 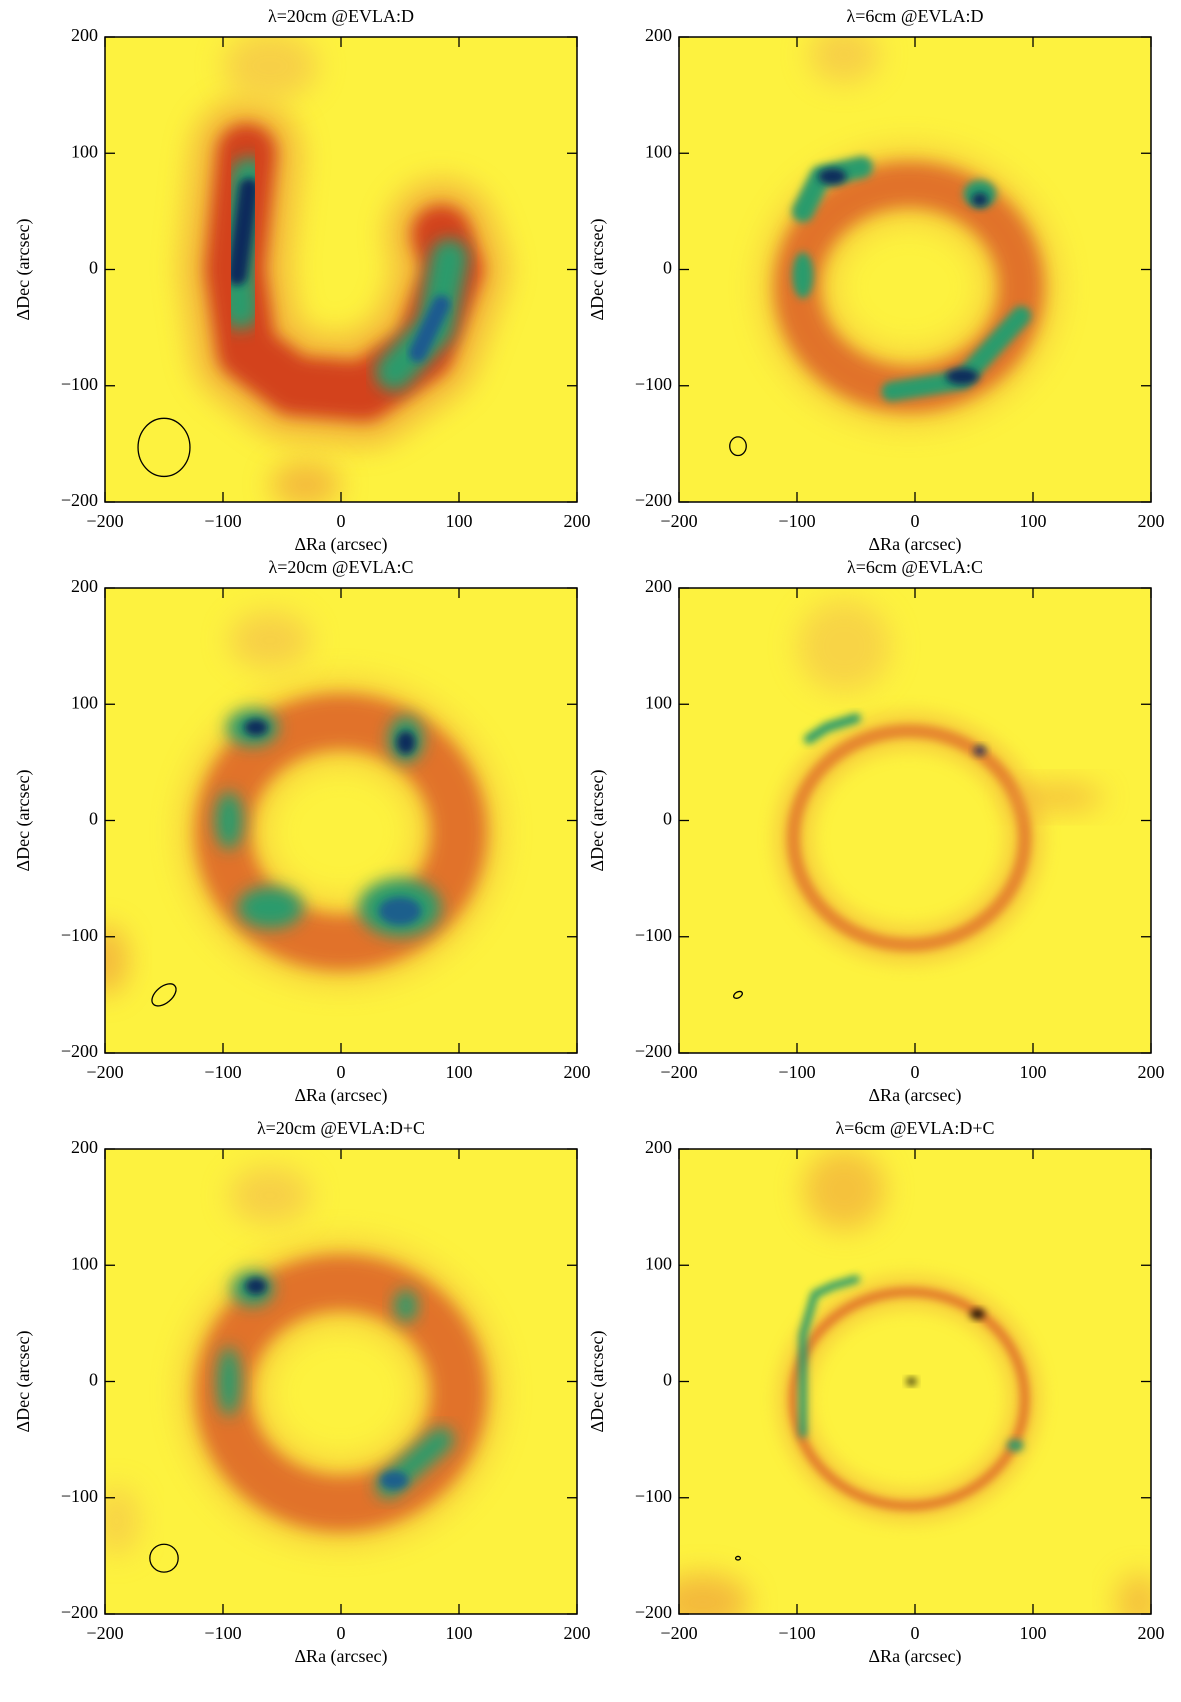 What do you see at coordinates (915, 820) in the screenshot?
I see `map-background` at bounding box center [915, 820].